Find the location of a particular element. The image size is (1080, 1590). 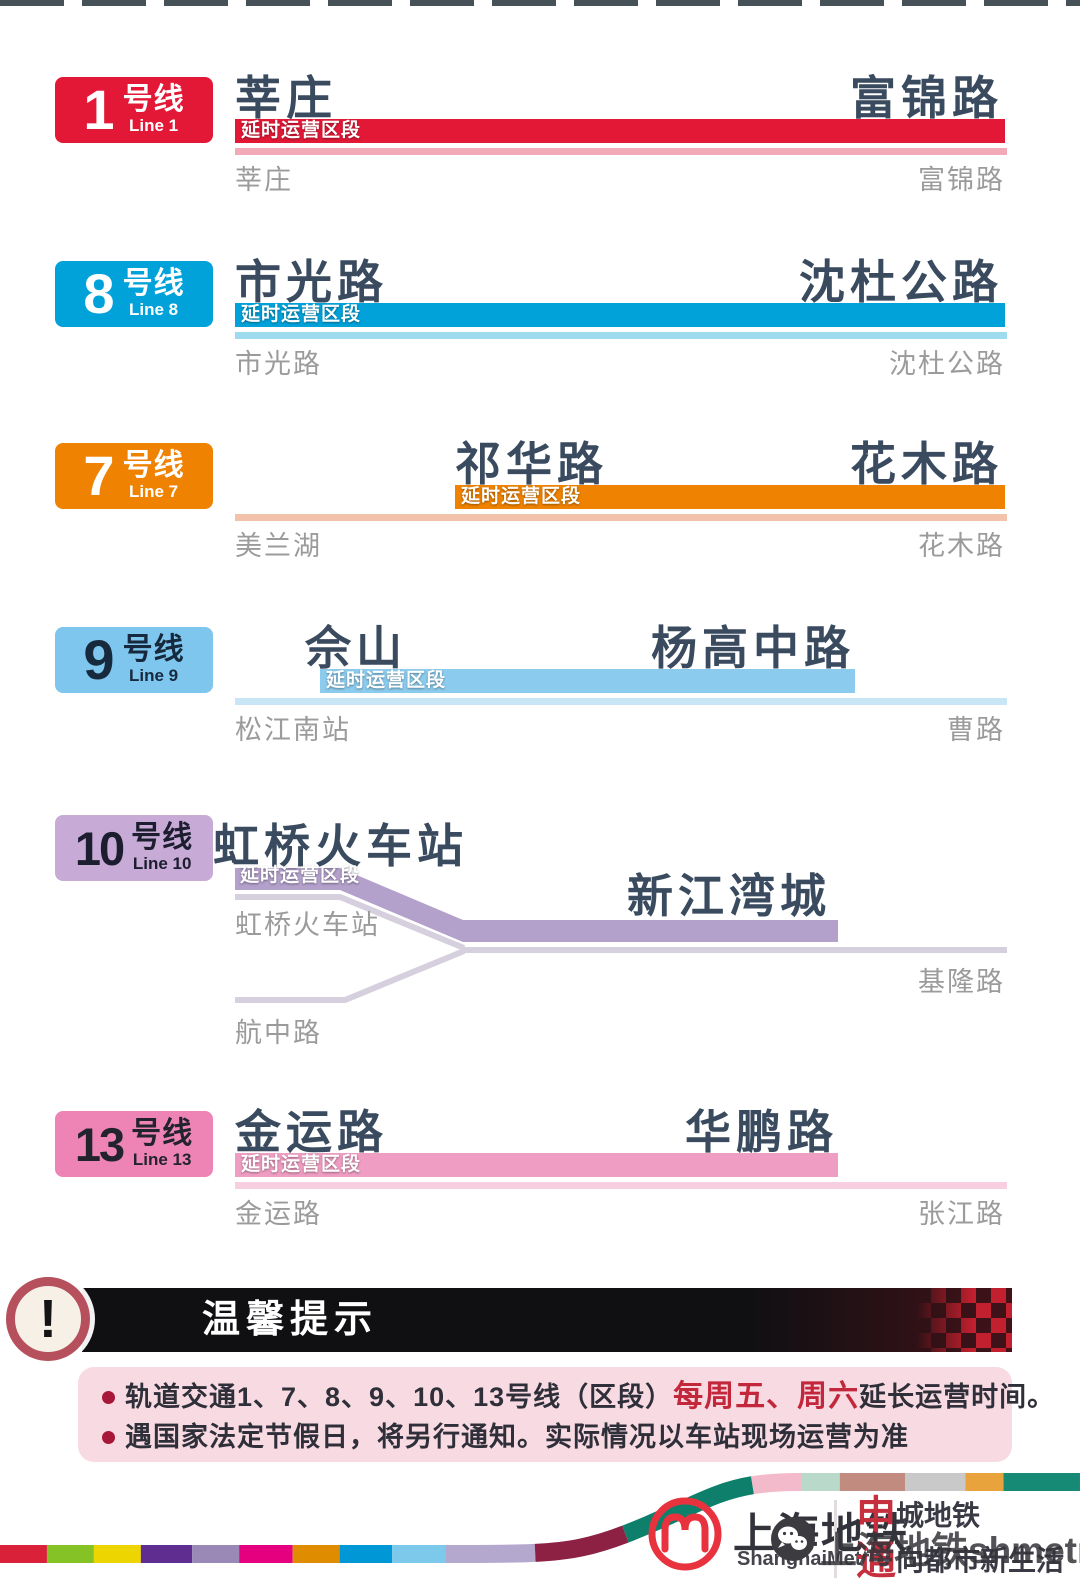

start-station-name: 金运路 is located at coordinates (311, 1132).